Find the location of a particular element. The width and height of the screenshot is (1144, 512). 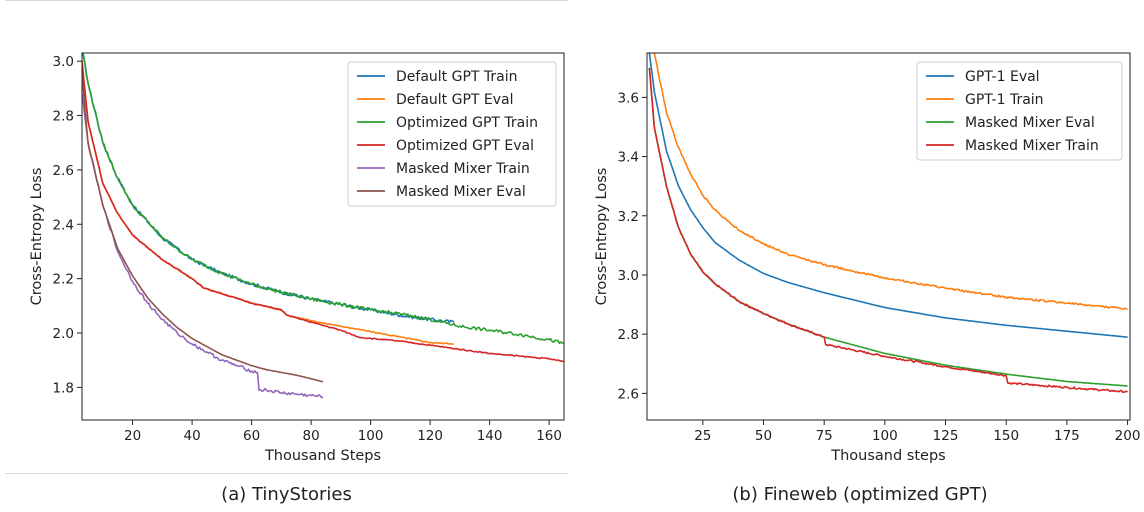

legend-entry: Optimized GPT Eval is located at coordinates (465, 146).